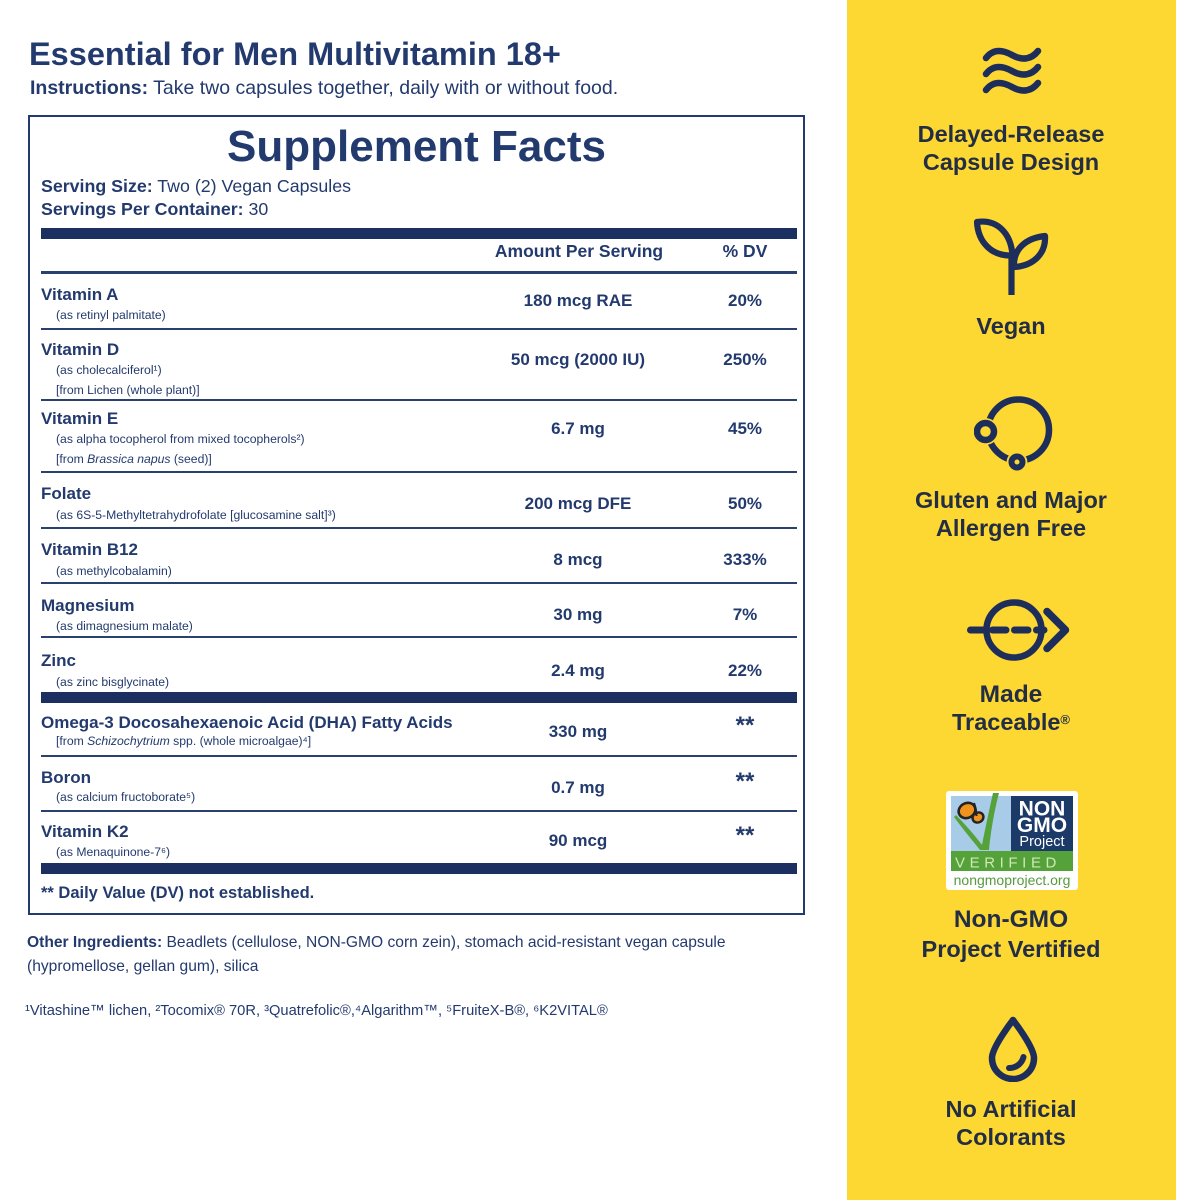 The image size is (1200, 1200). I want to click on svg-text: GMO, so click(1042, 825).